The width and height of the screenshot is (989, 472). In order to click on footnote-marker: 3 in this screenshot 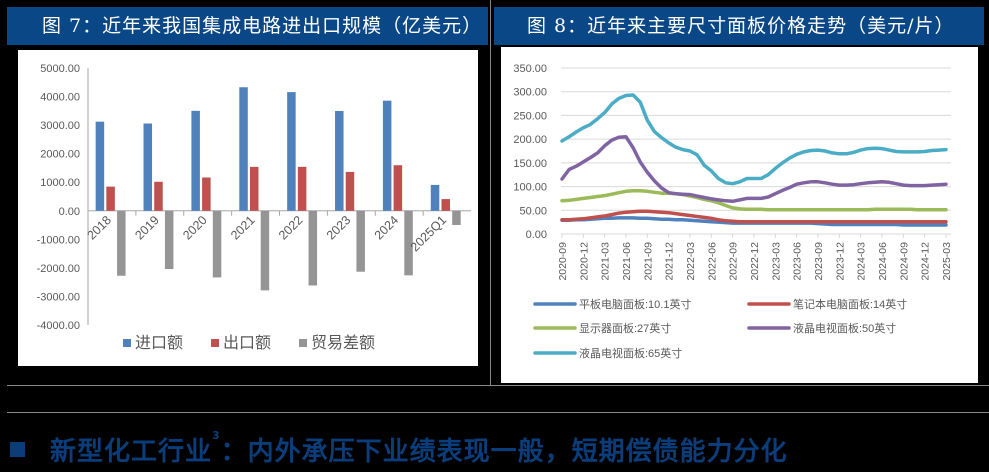, I will do `click(216, 435)`.